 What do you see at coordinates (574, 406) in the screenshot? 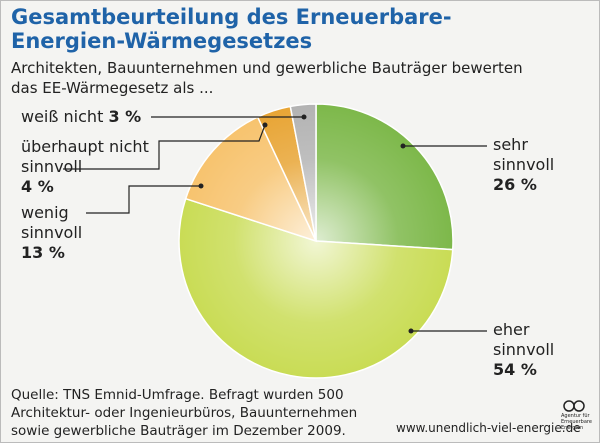
I see `logo-icon` at bounding box center [574, 406].